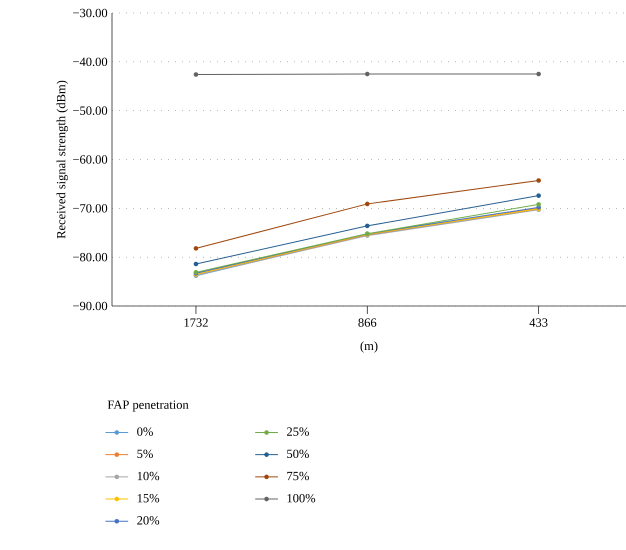 The image size is (626, 550). Describe the element at coordinates (369, 347) in the screenshot. I see `x-axis-title: (m)` at that location.